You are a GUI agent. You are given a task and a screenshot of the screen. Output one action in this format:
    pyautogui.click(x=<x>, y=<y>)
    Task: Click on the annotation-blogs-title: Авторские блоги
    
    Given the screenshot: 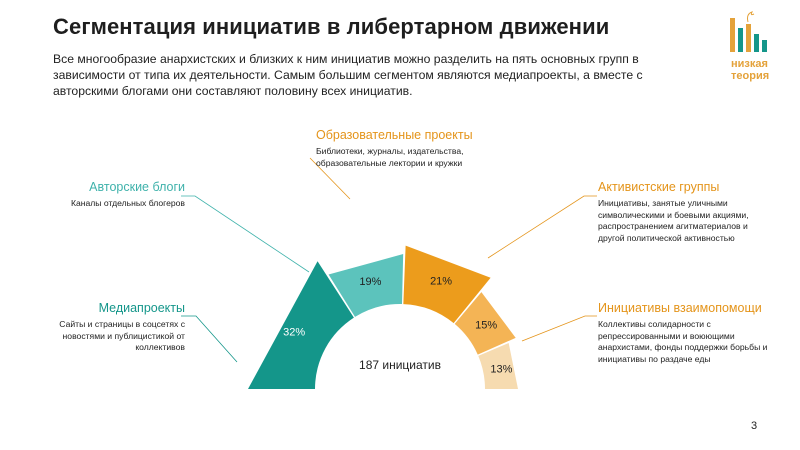 What is the action you would take?
    pyautogui.click(x=137, y=187)
    